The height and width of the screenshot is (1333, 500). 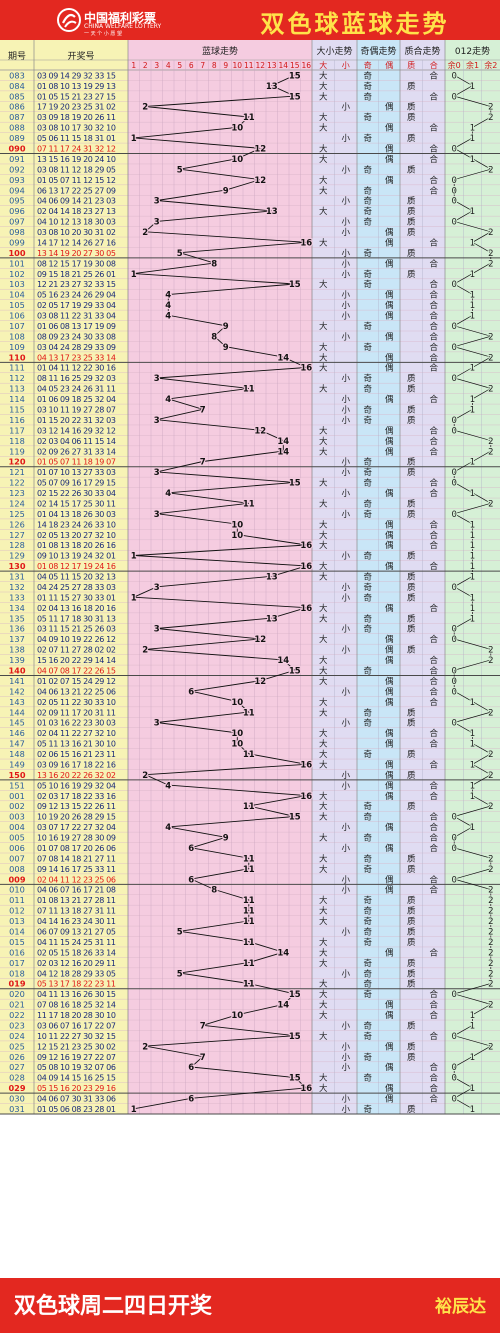 I want to click on header-size: 大小走势, so click(x=334, y=51).